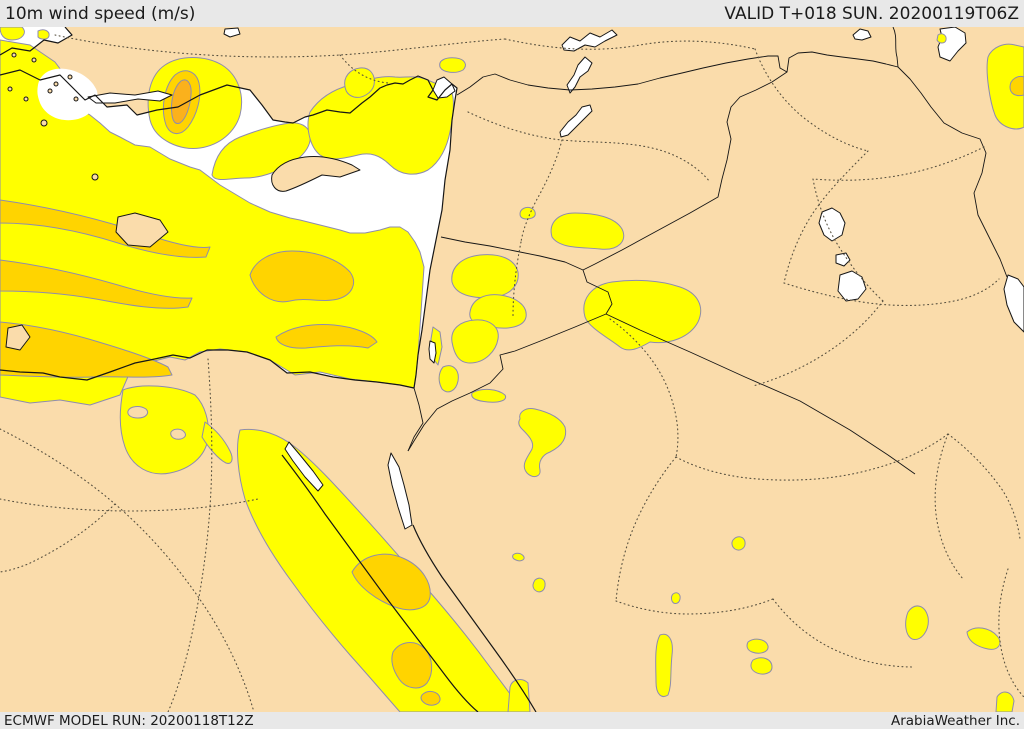 The image size is (1024, 729). I want to click on dead-sea, so click(432, 352).